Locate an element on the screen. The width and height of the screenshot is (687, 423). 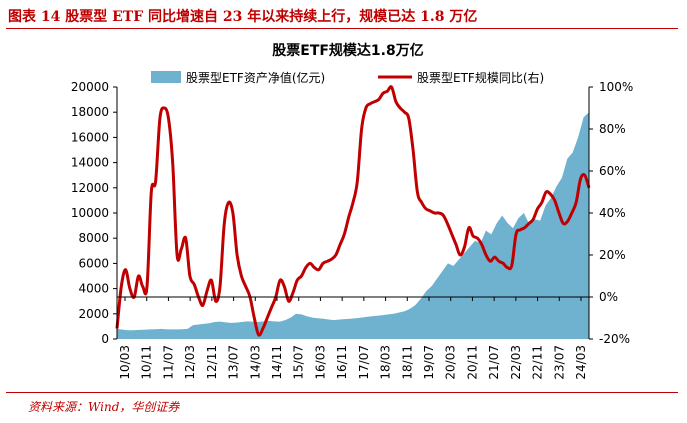
x-tick-label: 24/03 is located at coordinates (581, 362).